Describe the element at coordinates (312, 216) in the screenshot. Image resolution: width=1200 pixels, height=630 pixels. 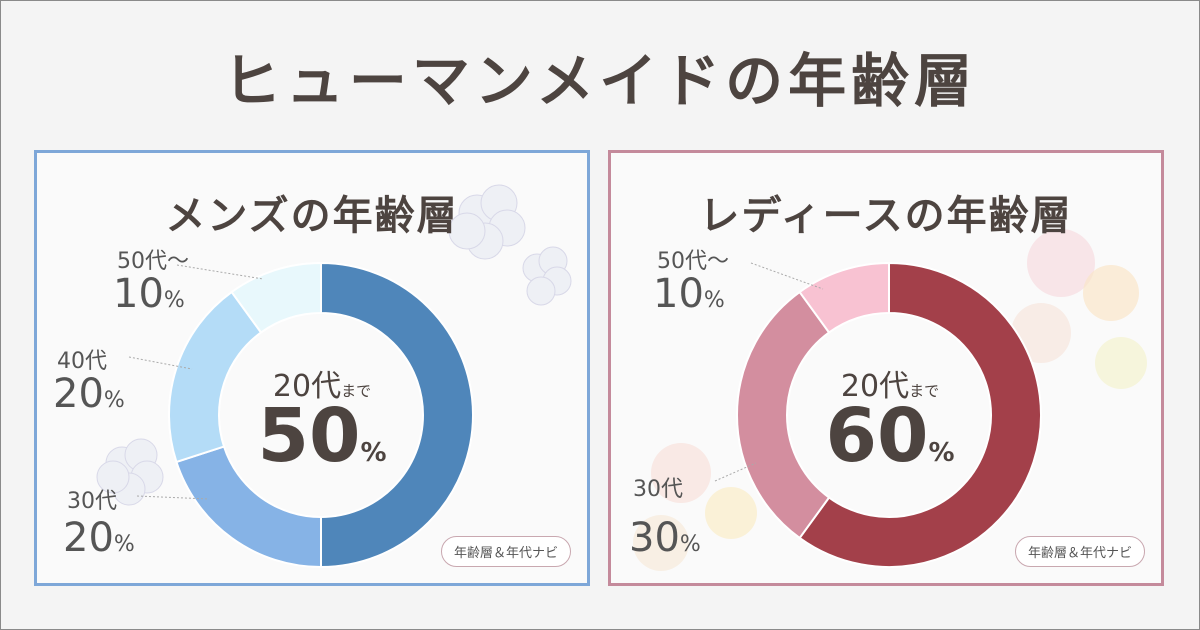
I see `men-heading: メンズの年齢層` at that location.